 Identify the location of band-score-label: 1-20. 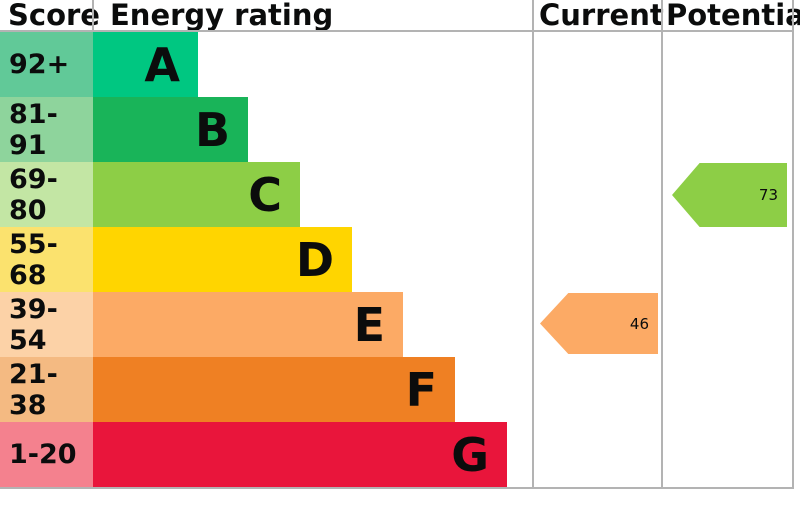
(43, 454).